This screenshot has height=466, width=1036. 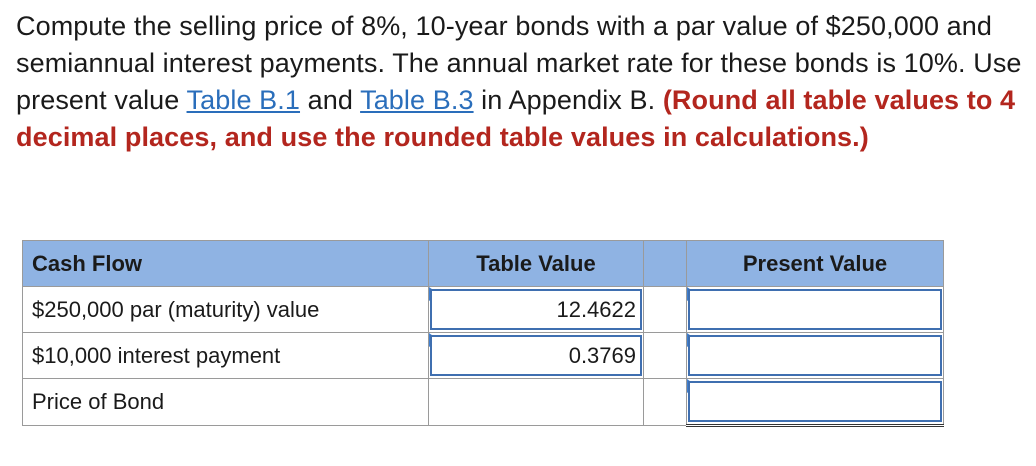 I want to click on table-value-input-interest: 0.3769, so click(x=536, y=355).